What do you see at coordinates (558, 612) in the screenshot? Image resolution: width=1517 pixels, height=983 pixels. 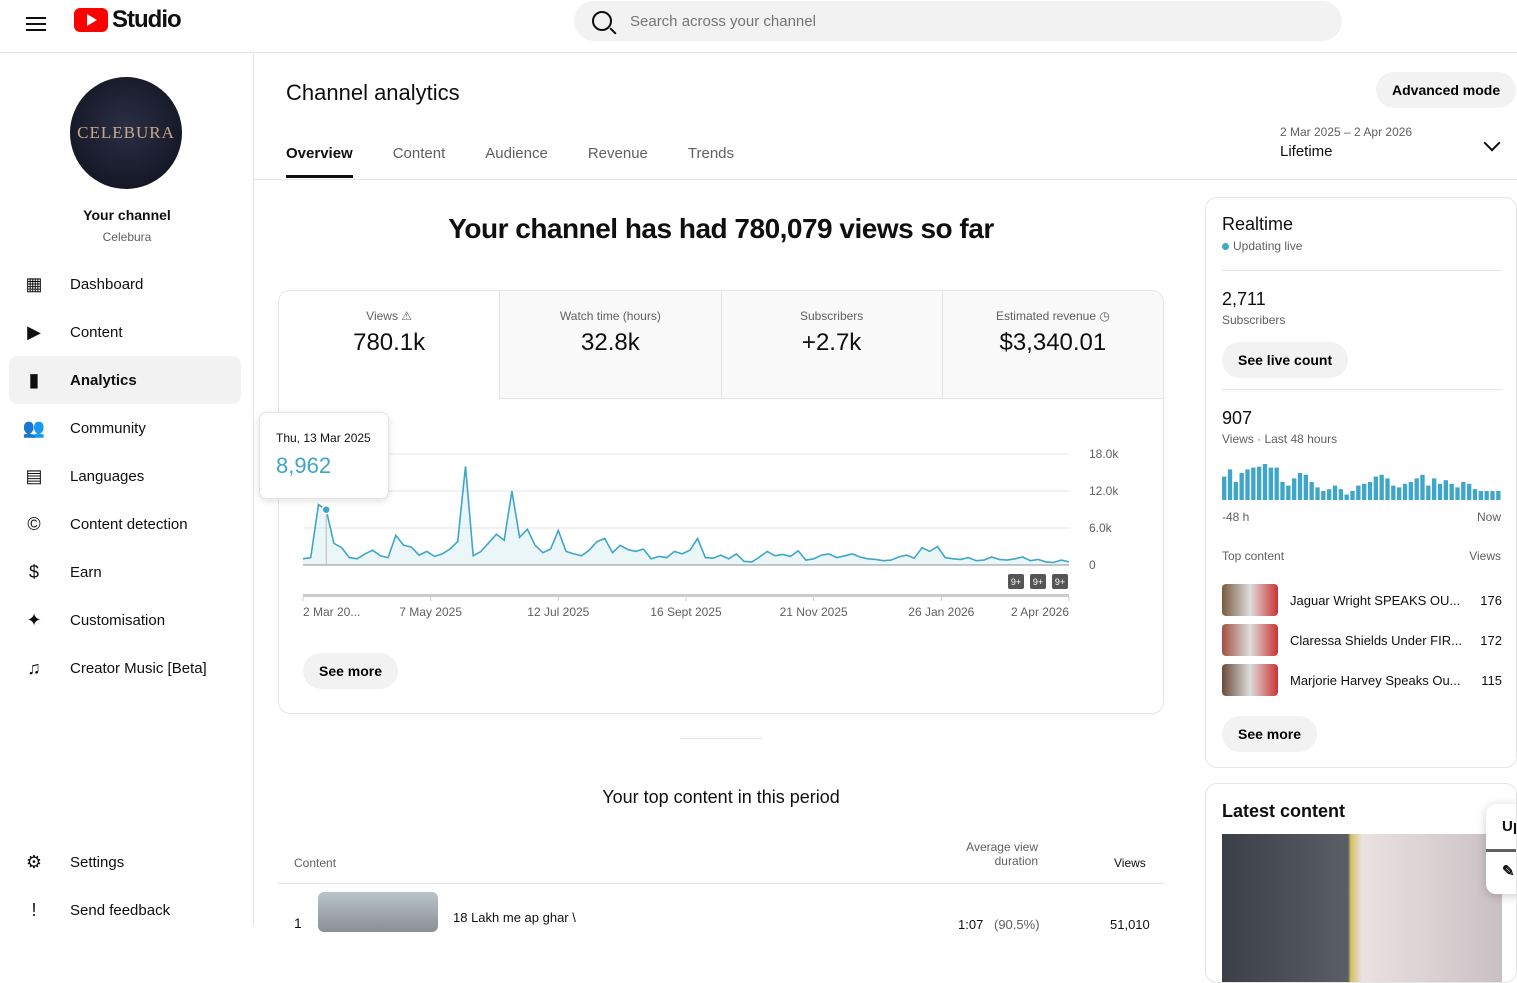 I see `x-tick-label: 12 Jul 2025` at bounding box center [558, 612].